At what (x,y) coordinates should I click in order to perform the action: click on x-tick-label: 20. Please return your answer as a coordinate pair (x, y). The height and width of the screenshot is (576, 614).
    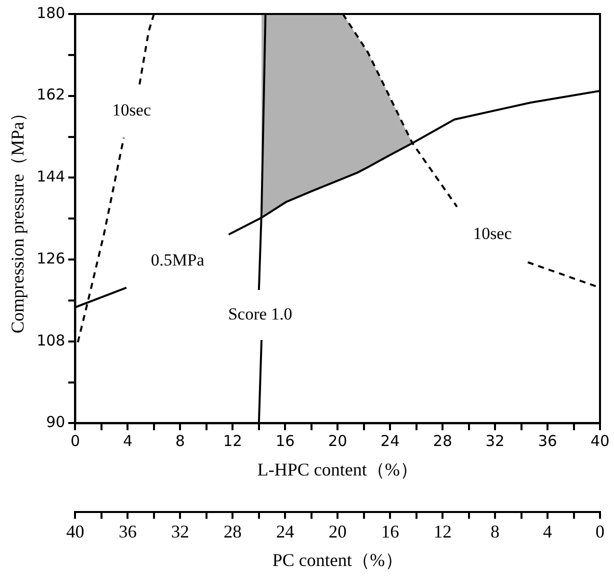
    Looking at the image, I should click on (338, 441).